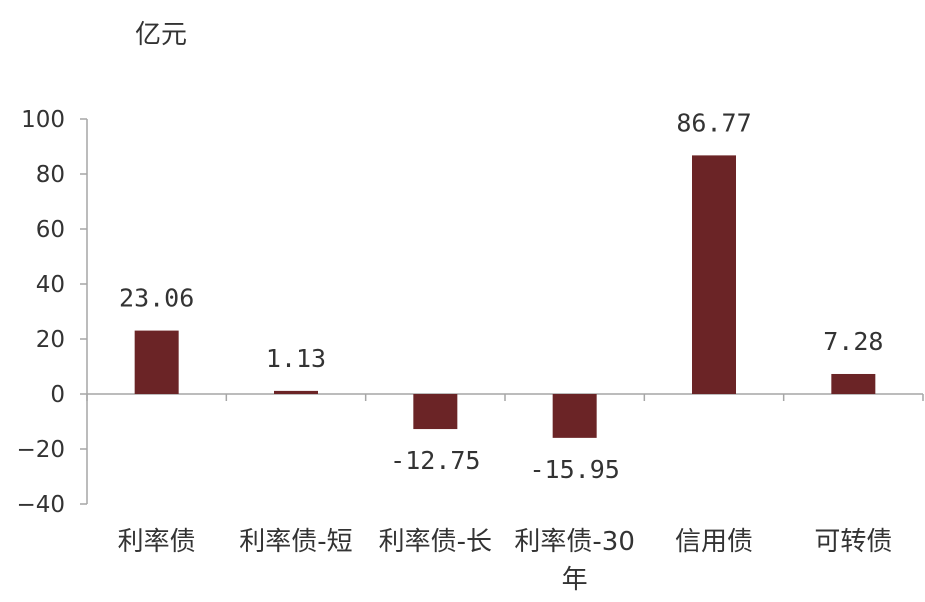 The width and height of the screenshot is (925, 602). Describe the element at coordinates (40, 450) in the screenshot. I see `y-tick-label: −20` at that location.